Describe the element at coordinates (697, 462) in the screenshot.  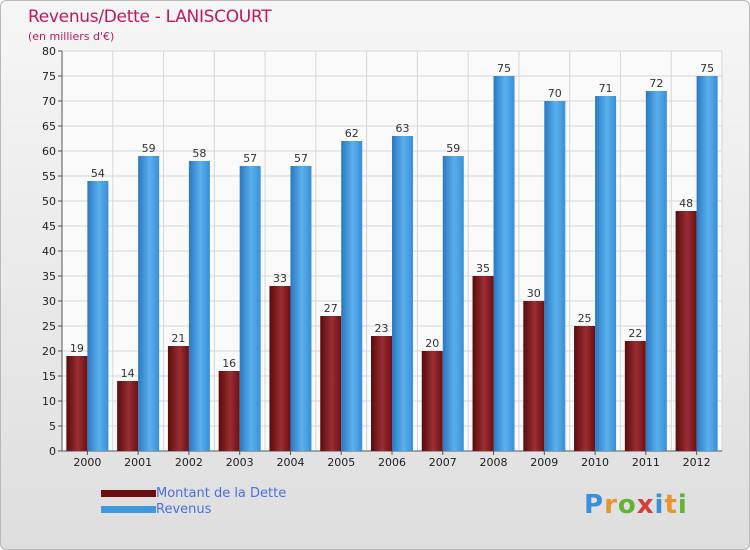
I see `x-tick-label: 2012` at that location.